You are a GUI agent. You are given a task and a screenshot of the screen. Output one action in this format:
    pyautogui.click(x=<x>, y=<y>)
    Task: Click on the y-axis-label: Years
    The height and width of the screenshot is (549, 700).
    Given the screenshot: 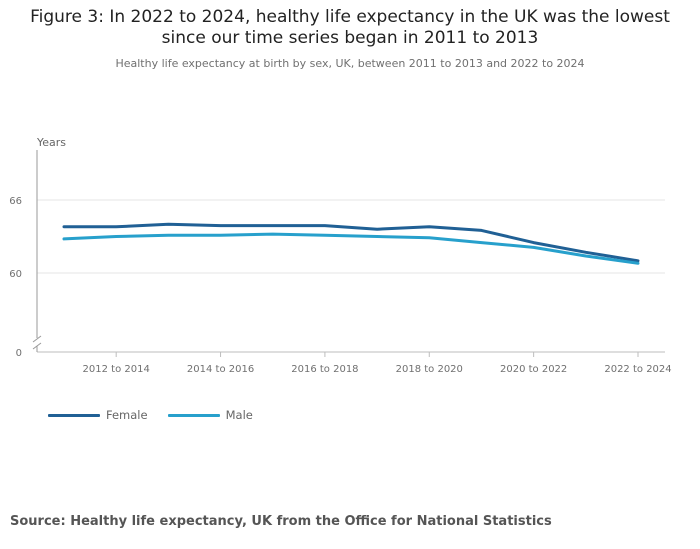 What is the action you would take?
    pyautogui.click(x=51, y=142)
    